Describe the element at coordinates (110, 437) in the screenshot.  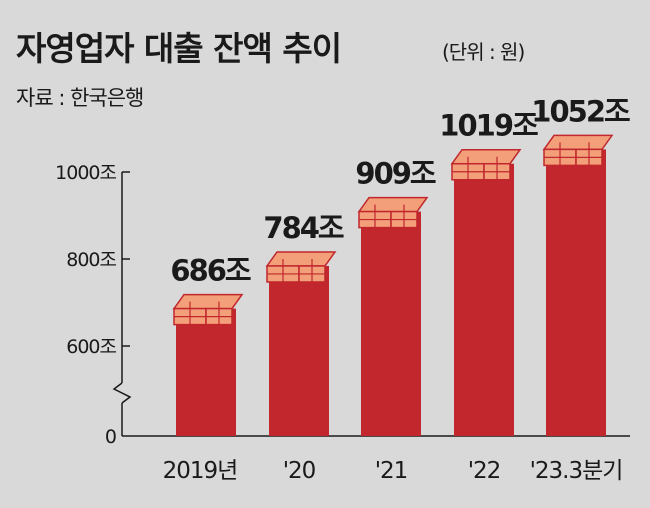
I see `y-tick-label: 0` at that location.